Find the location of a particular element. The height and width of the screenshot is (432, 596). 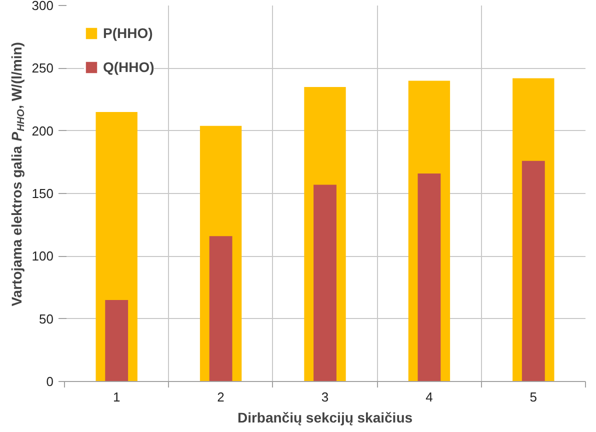

x-axis-title: Dirbančių sekcijų skaičius is located at coordinates (325, 418).